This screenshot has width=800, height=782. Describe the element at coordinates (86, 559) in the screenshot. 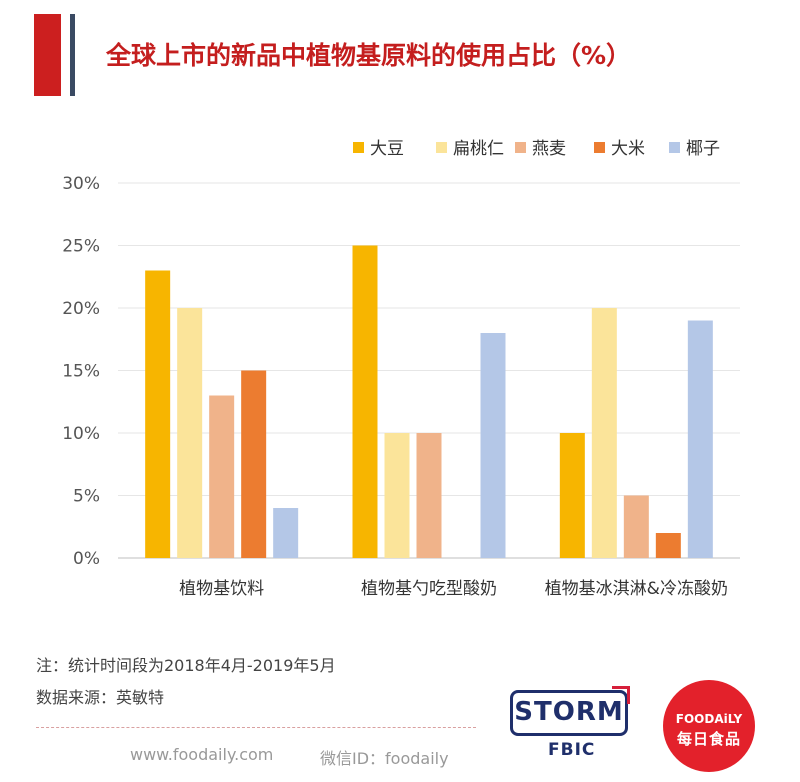

I see `y-tick-label: 0%` at that location.